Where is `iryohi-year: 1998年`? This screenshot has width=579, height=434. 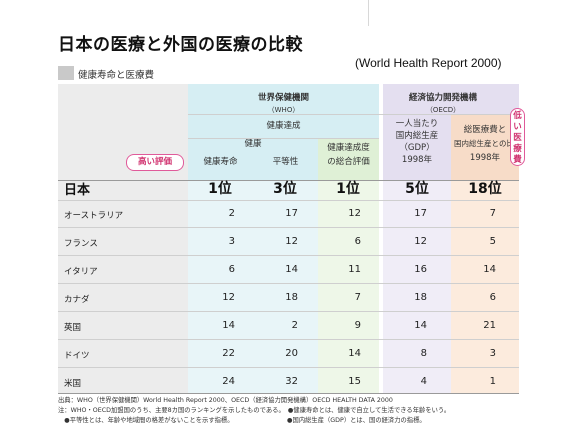 iryohi-year: 1998年 is located at coordinates (485, 158).